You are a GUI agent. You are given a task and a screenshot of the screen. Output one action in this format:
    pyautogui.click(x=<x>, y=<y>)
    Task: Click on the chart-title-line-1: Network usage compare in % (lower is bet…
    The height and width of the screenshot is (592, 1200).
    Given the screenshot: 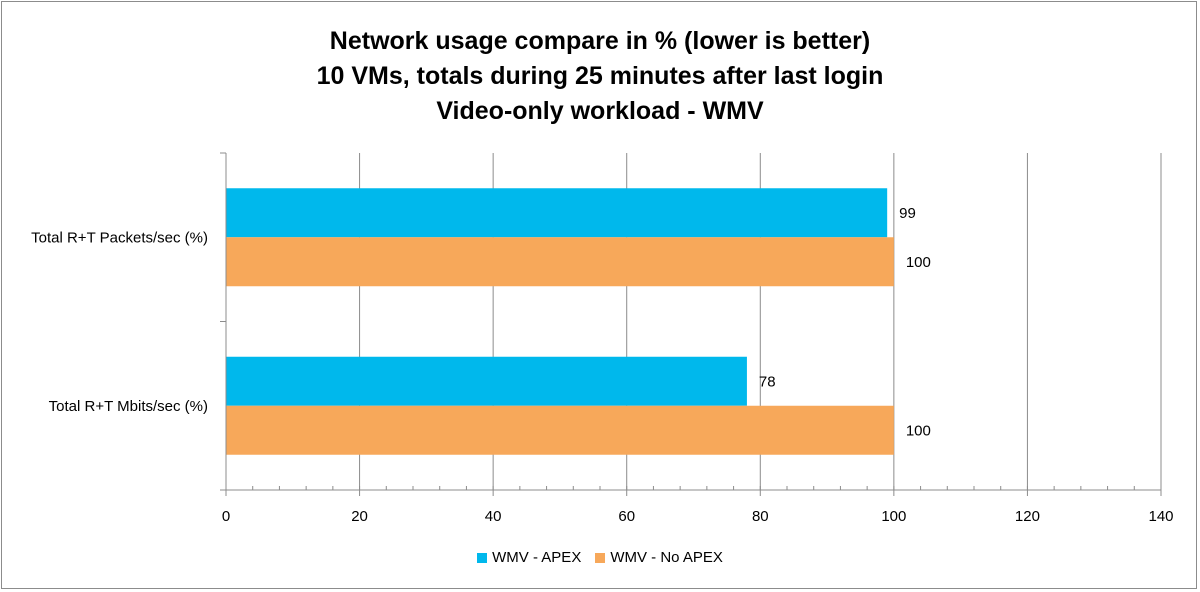 What is the action you would take?
    pyautogui.click(x=600, y=41)
    